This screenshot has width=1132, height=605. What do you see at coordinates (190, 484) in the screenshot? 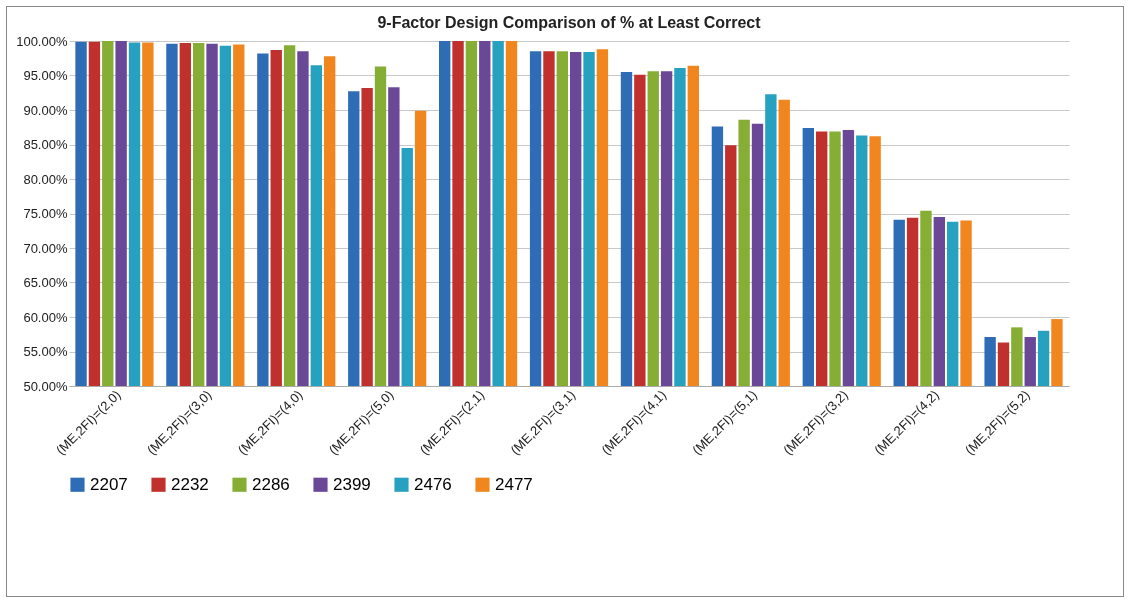
I see `legend-label: 2232` at bounding box center [190, 484].